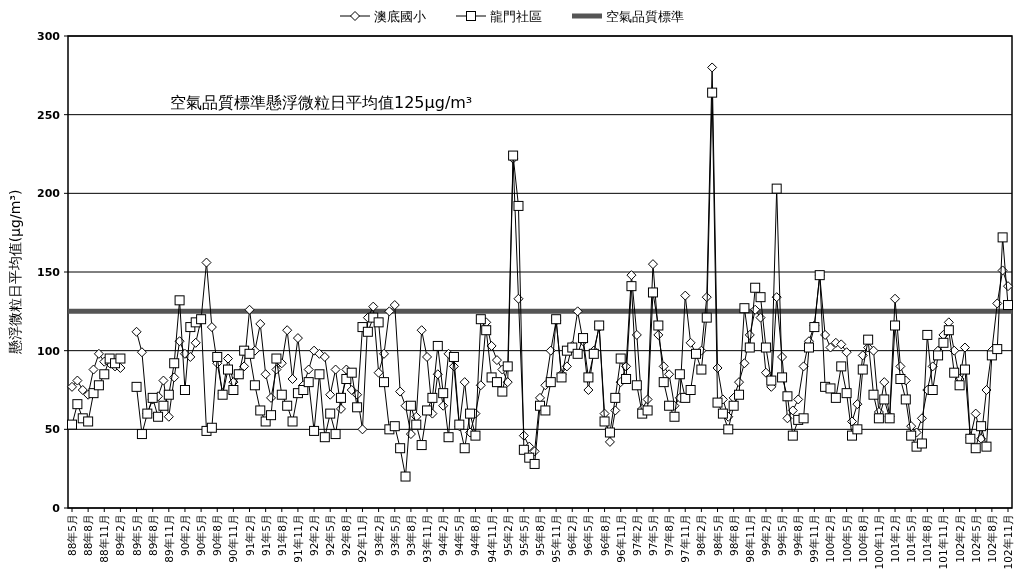 Image resolution: width=1016 pixels, height=582 pixels. What do you see at coordinates (184, 535) in the screenshot?
I see `x-tick-label: 90年2月` at bounding box center [184, 535].